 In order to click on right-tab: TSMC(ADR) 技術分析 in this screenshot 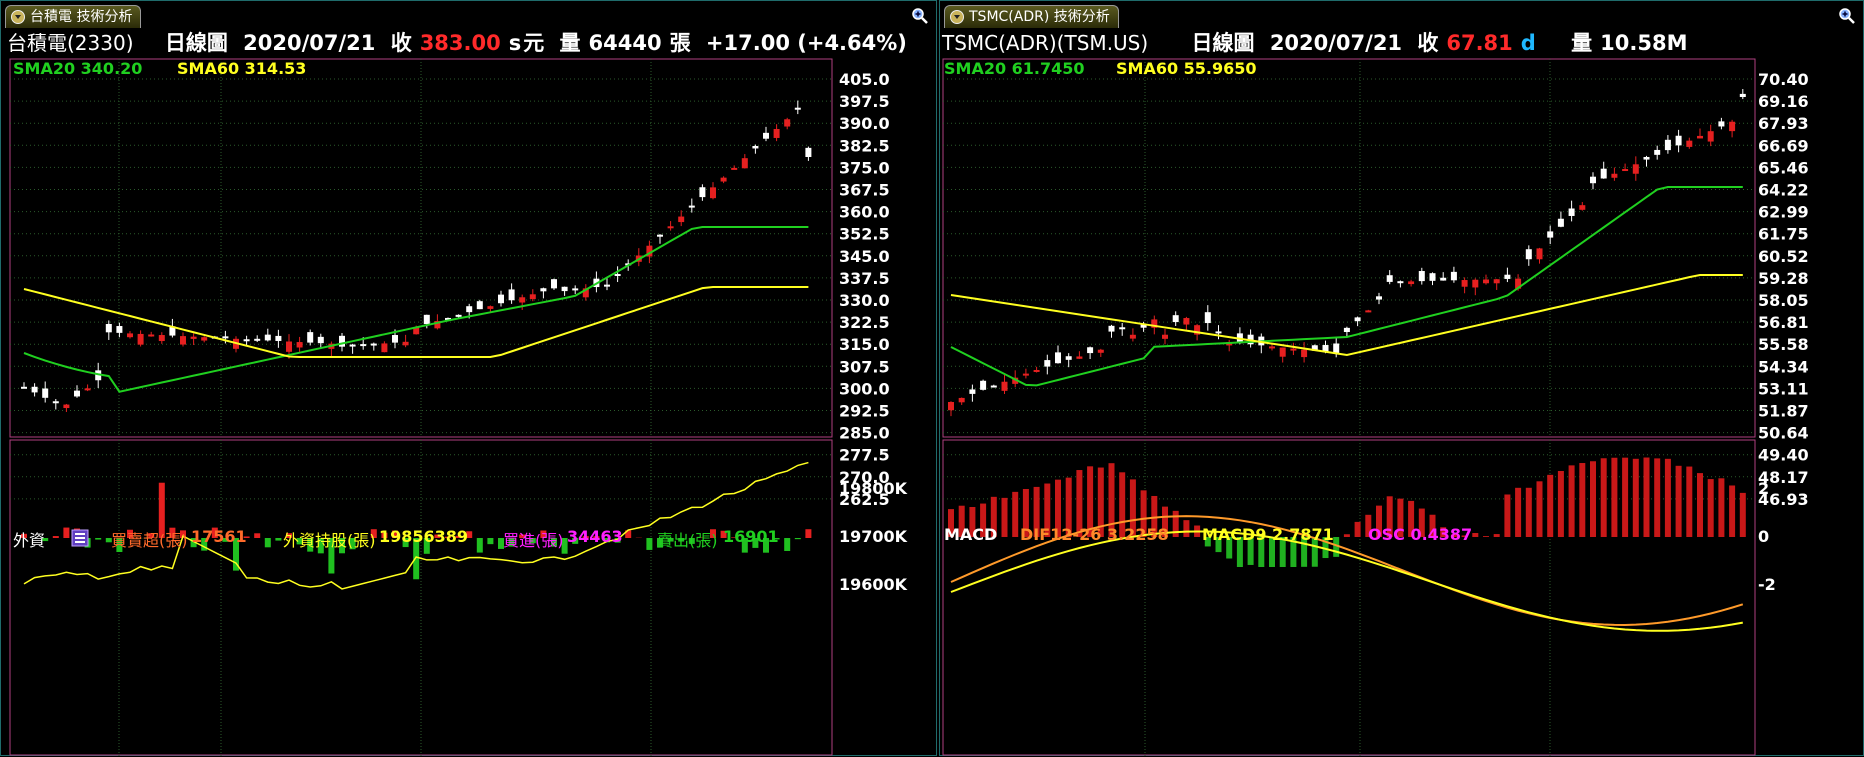, I will do `click(1031, 16)`.